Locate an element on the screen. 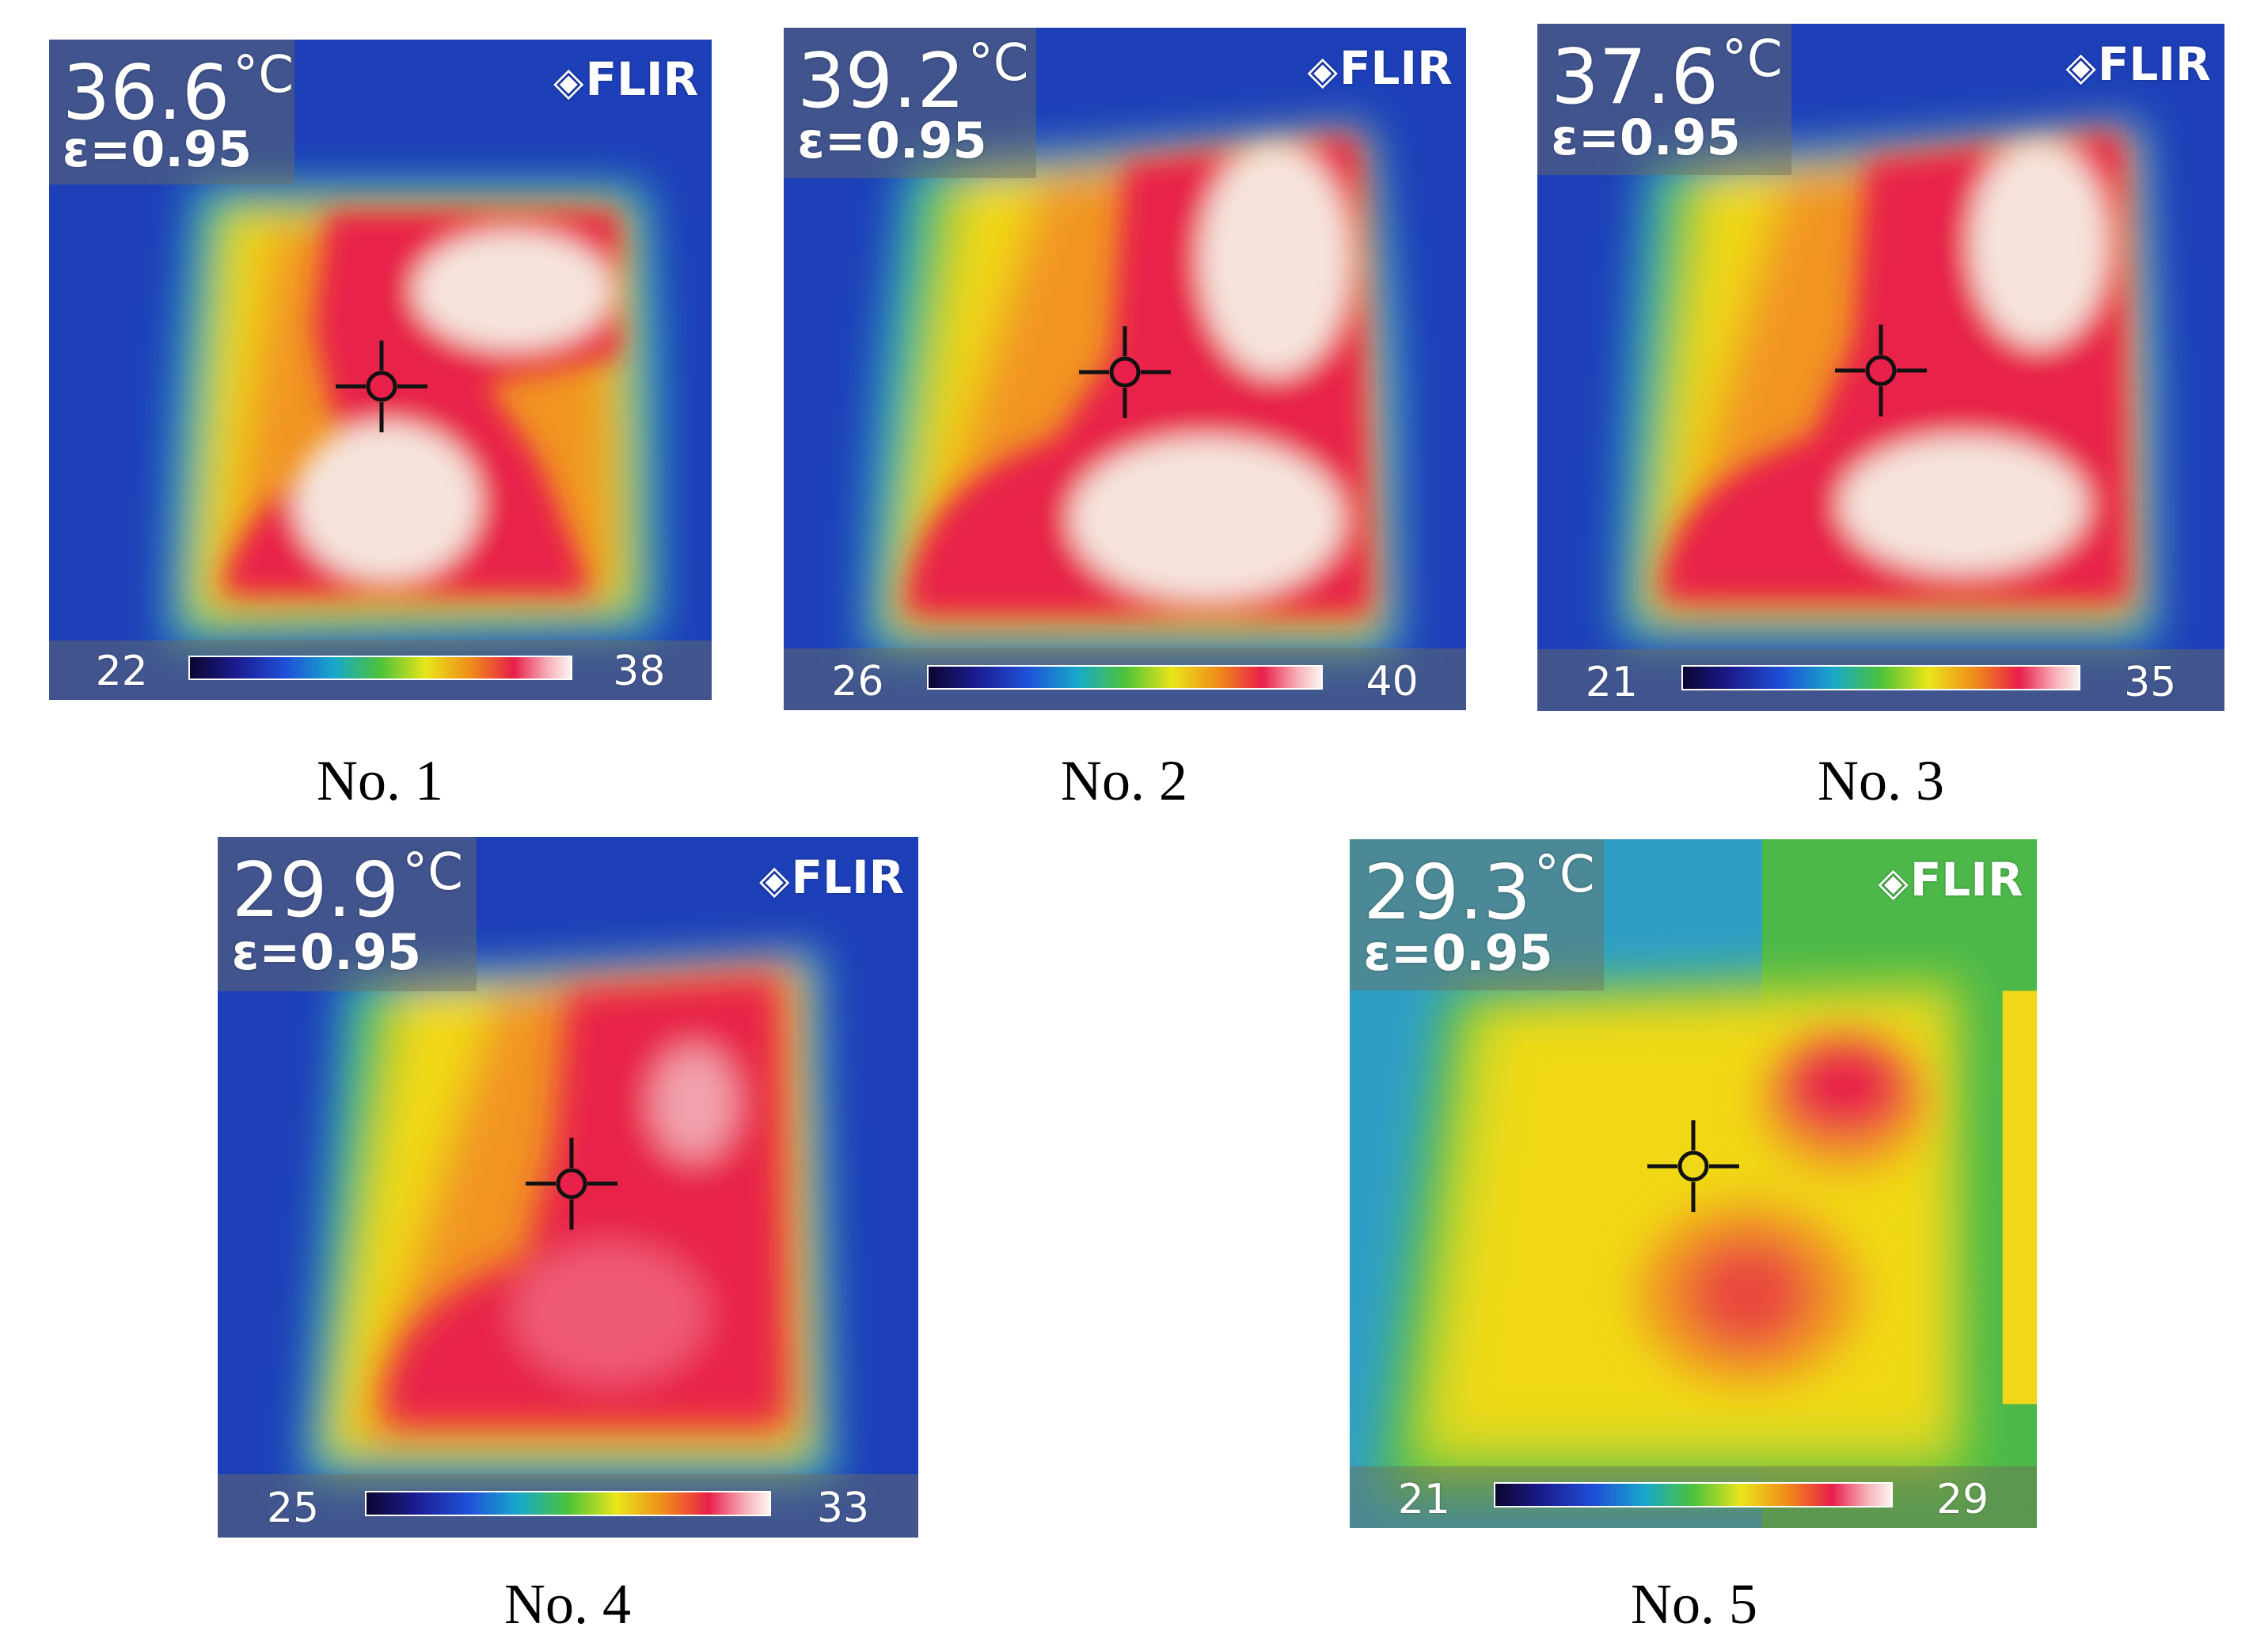 The width and height of the screenshot is (2268, 1650). temperature-value: 36.6 is located at coordinates (146, 93).